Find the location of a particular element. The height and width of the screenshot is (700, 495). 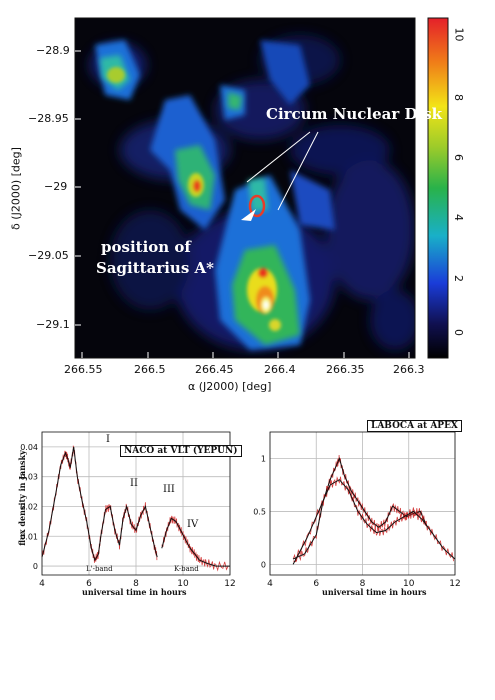

naco-chart-title: NACO at VLT (YEPUN) is located at coordinates (181, 451).